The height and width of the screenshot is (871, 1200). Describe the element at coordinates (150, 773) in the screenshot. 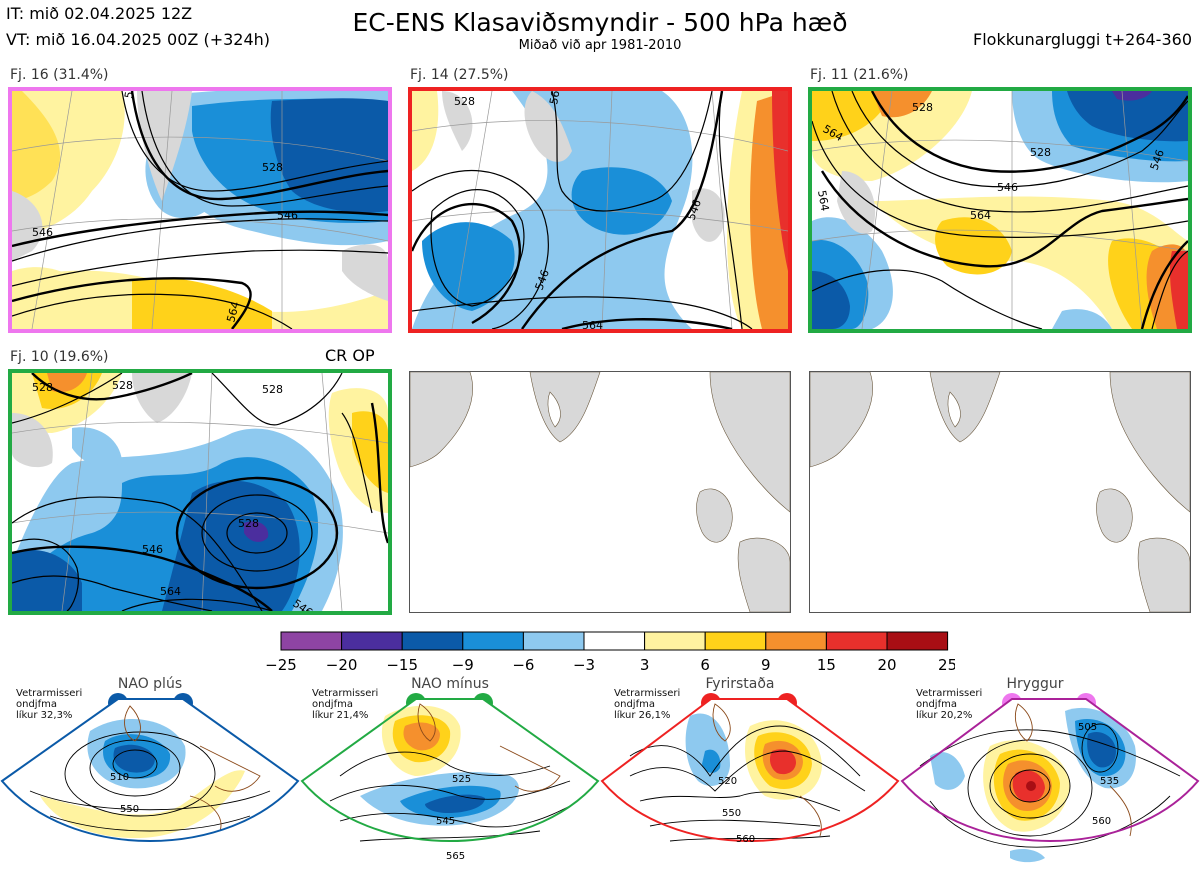

I see `regime-nao-plus: NAO plús Vetrarmisseri ondjfma líkur 32,3%` at that location.